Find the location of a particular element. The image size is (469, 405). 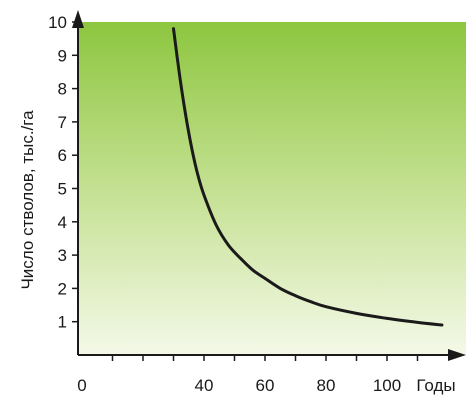

x-axis-title: Годы is located at coordinates (435, 385).